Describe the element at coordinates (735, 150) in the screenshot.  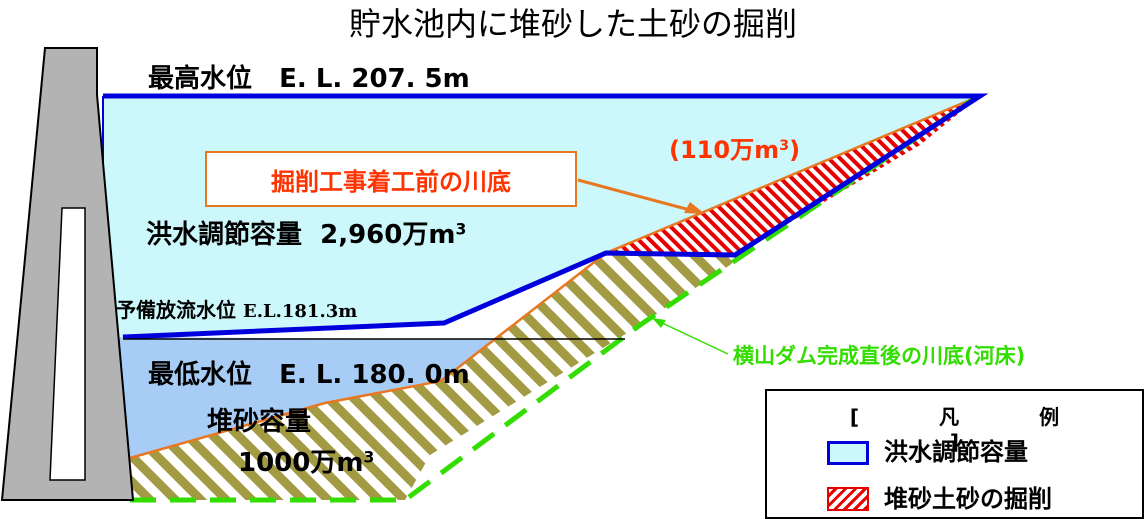
I see `excavation-volume-label: (110万m3)` at that location.